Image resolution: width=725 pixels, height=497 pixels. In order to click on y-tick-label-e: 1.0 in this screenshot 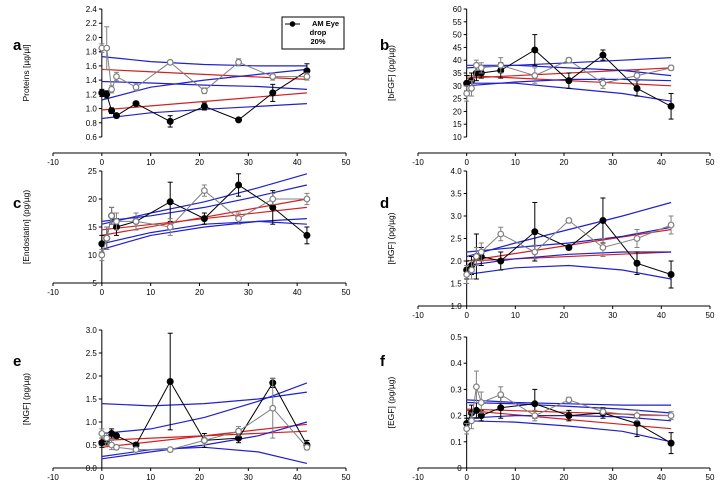, I will do `click(92, 422)`.